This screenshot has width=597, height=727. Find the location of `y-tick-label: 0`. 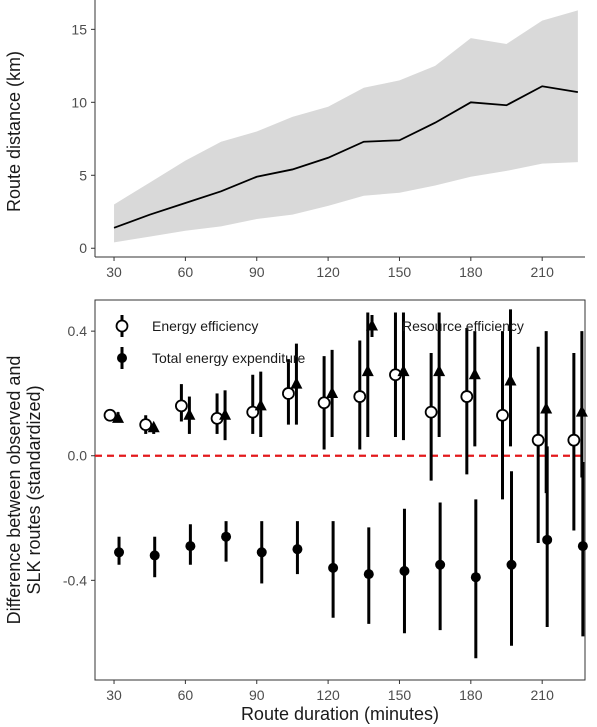

y-tick-label: 0 is located at coordinates (83, 248).